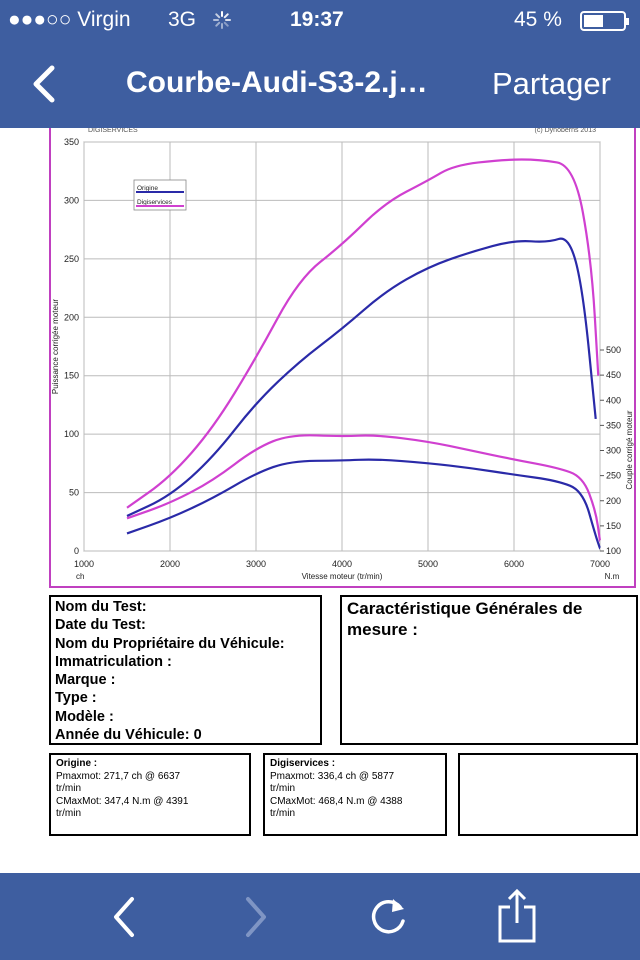 The width and height of the screenshot is (640, 960). Describe the element at coordinates (74, 493) in the screenshot. I see `y-tick-label-left: 50` at that location.